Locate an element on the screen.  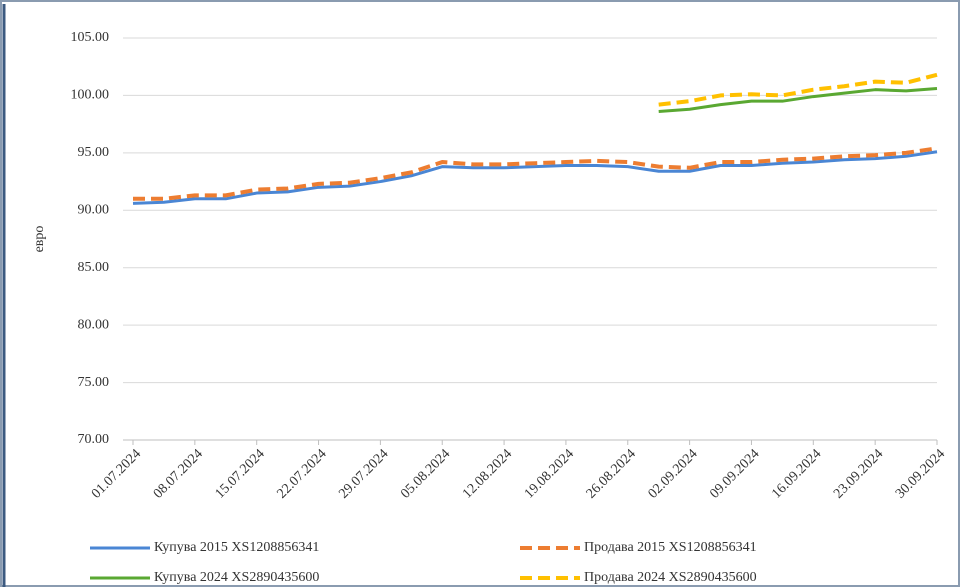
y-tick-label: 75.00 is located at coordinates (94, 382).